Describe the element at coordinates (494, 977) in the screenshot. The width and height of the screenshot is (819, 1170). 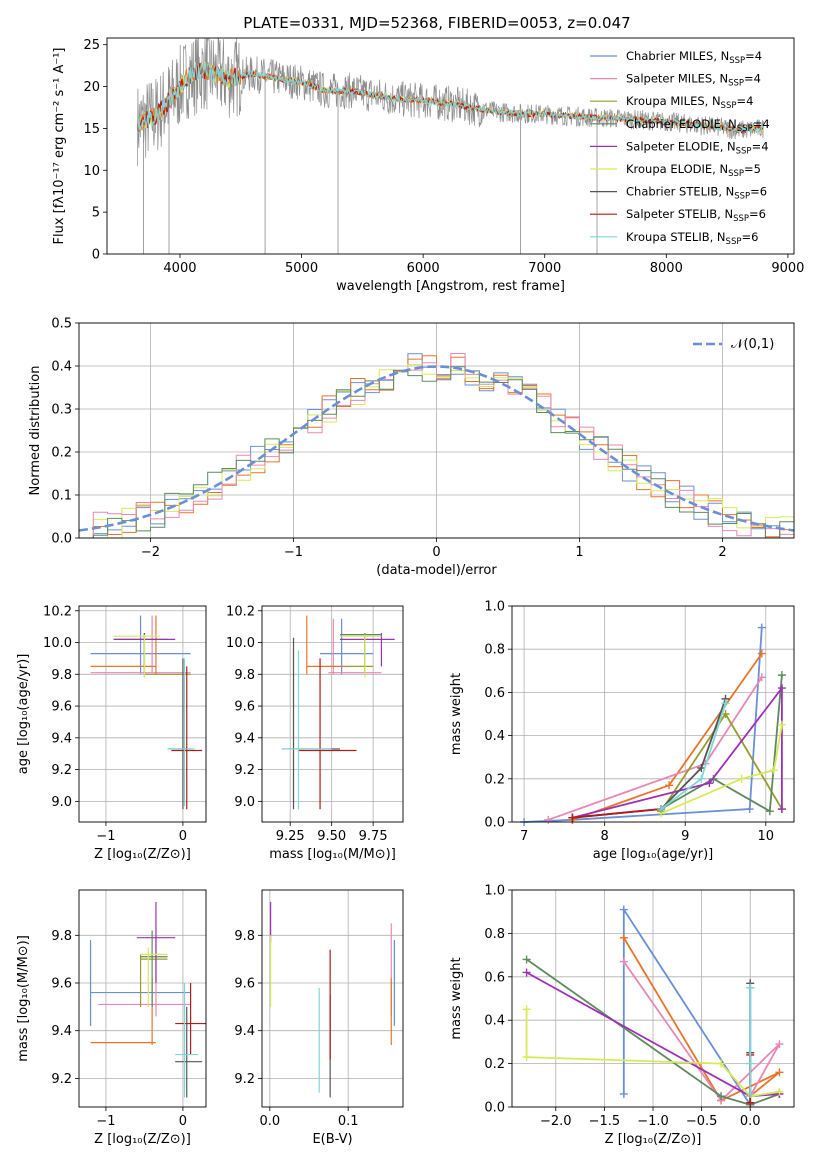
I see `y-tick-label: 0.6` at that location.